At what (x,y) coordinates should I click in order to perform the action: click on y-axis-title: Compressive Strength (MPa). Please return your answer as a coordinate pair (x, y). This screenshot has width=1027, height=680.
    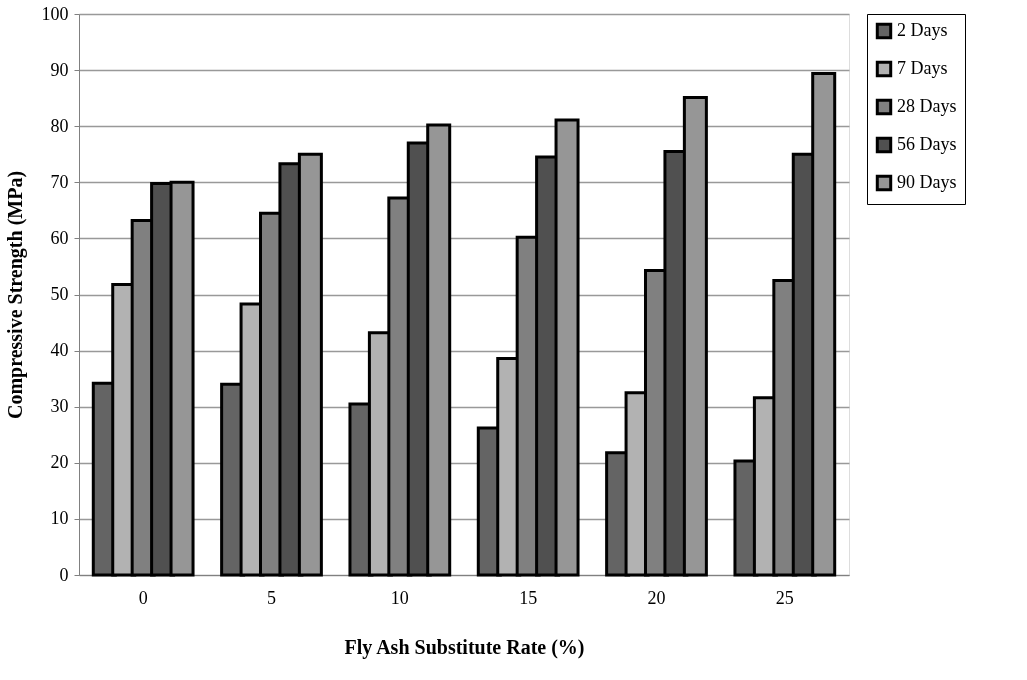
    Looking at the image, I should click on (15, 295).